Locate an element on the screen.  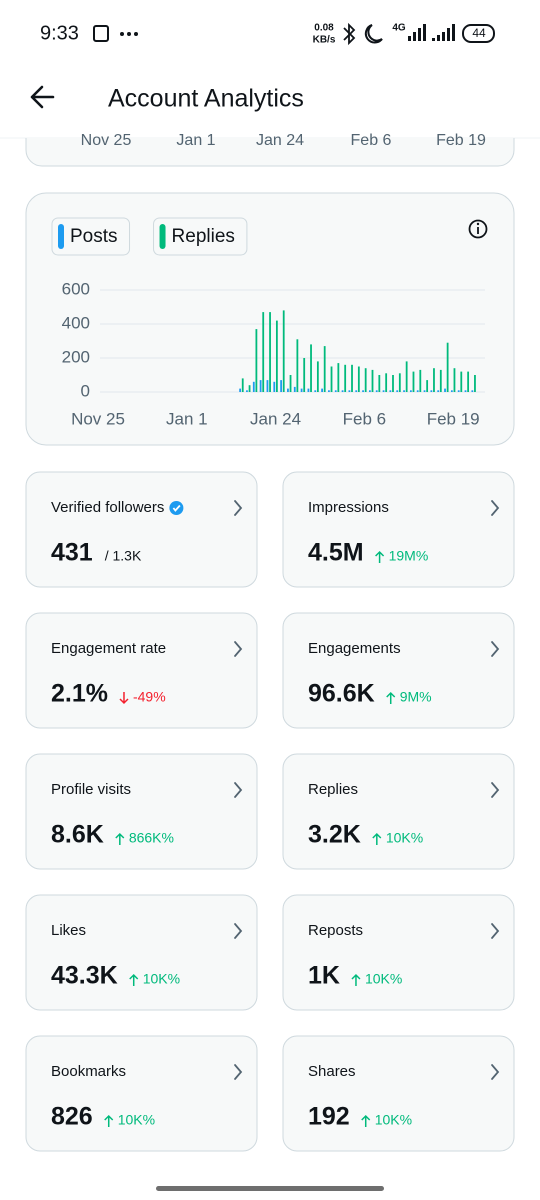
stat-value: 8.6K is located at coordinates (77, 835).